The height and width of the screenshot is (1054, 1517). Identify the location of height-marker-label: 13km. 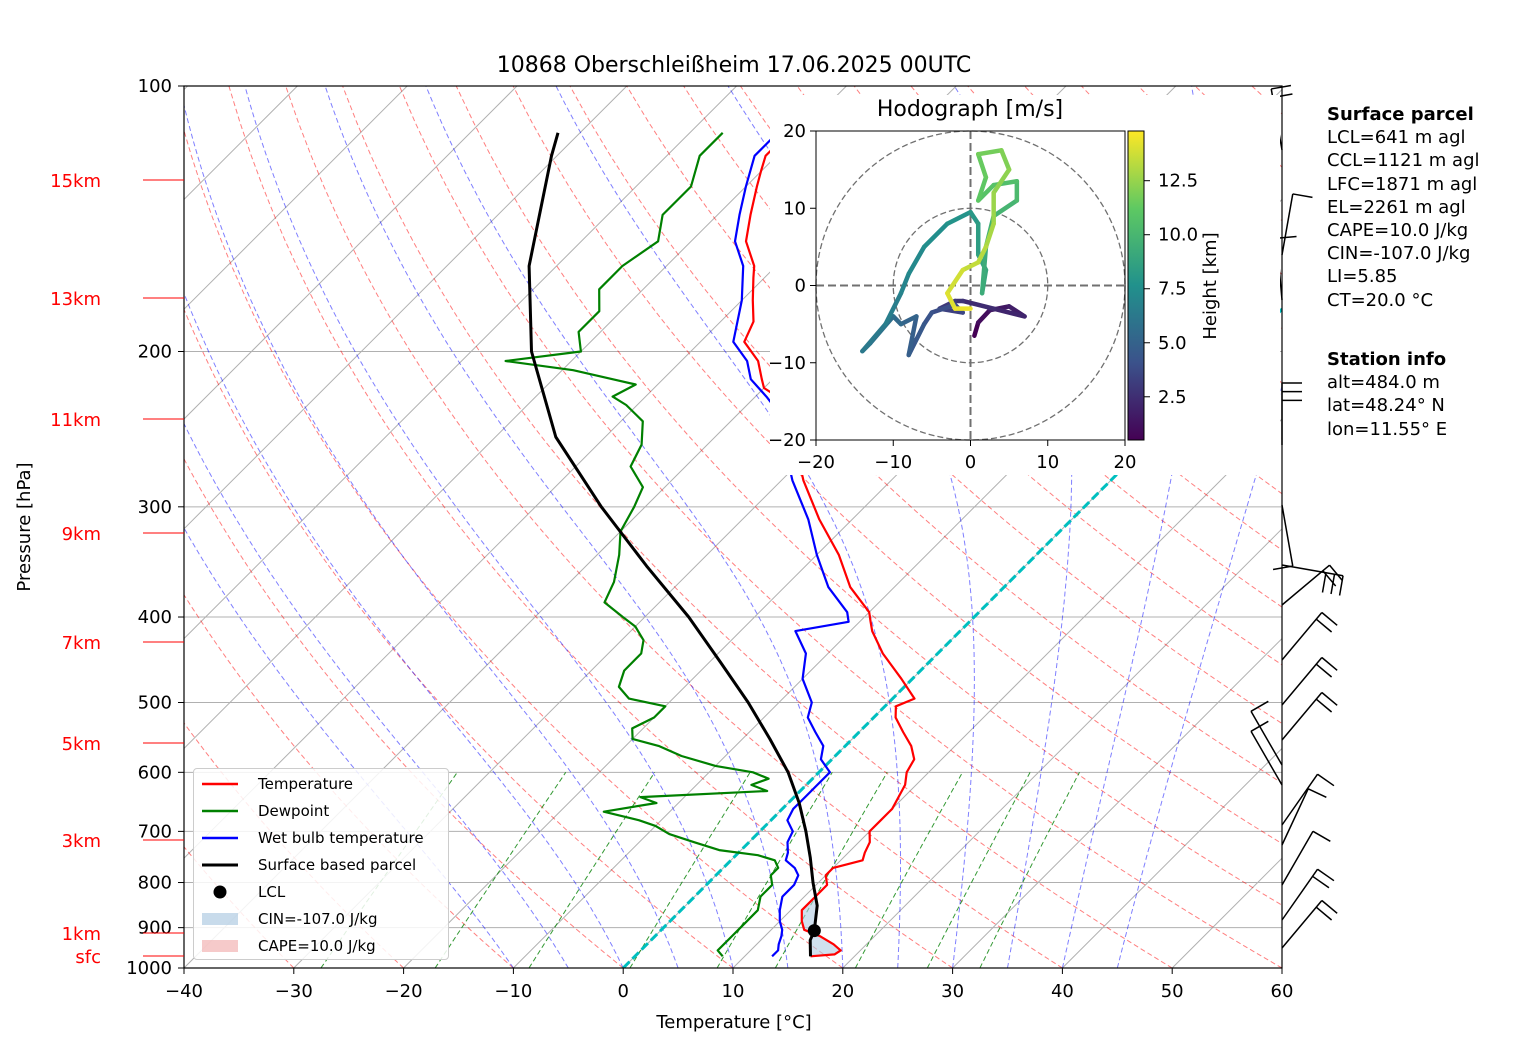
(75, 299).